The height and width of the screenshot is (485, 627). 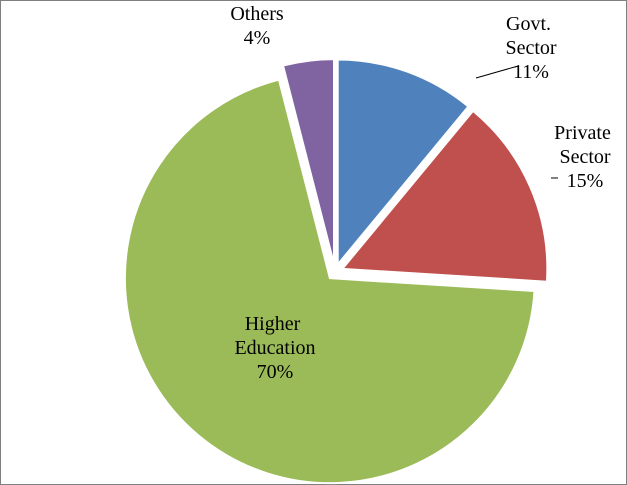 What do you see at coordinates (275, 324) in the screenshot?
I see `category-label-line: Higher` at bounding box center [275, 324].